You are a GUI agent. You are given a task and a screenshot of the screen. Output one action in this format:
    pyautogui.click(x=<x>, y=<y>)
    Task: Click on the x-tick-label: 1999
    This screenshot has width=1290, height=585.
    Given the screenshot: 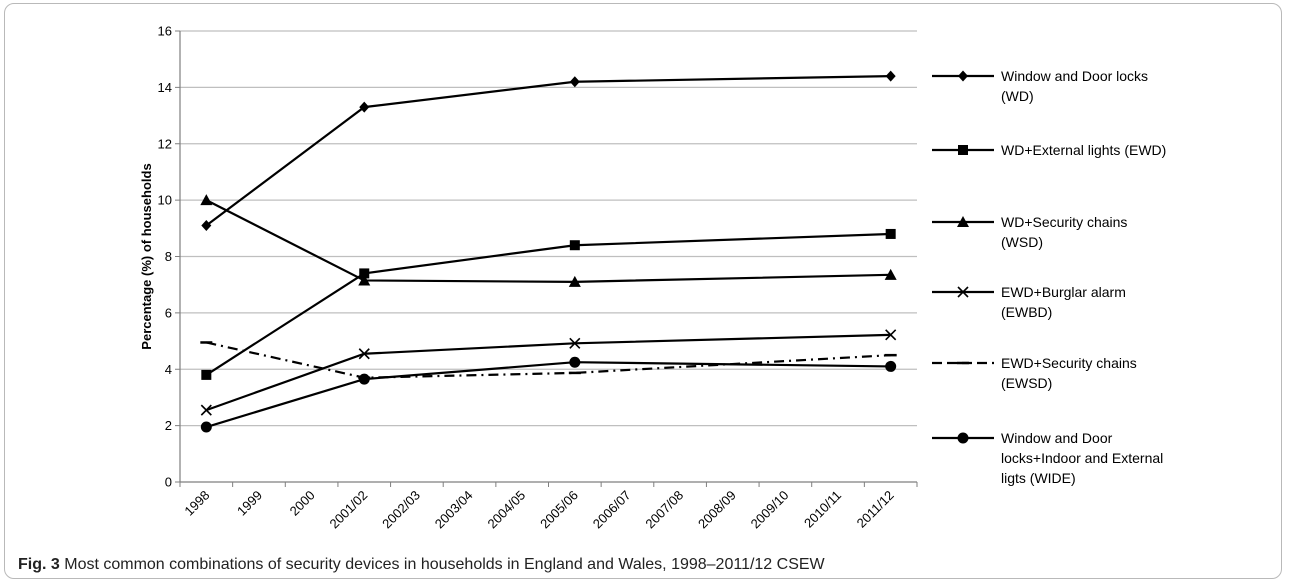 What is the action you would take?
    pyautogui.click(x=249, y=503)
    